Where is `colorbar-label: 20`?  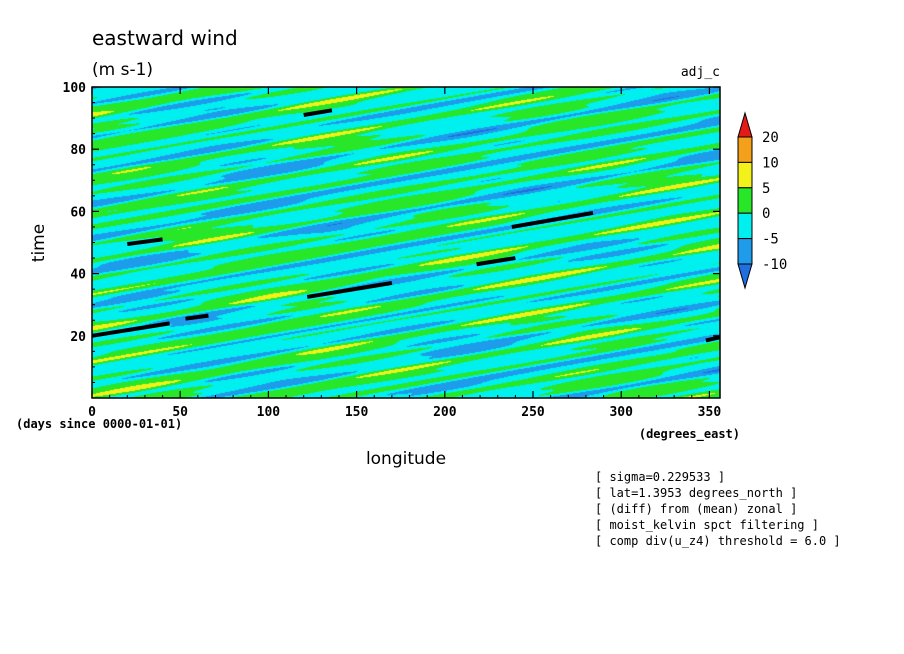 colorbar-label: 20 is located at coordinates (770, 138).